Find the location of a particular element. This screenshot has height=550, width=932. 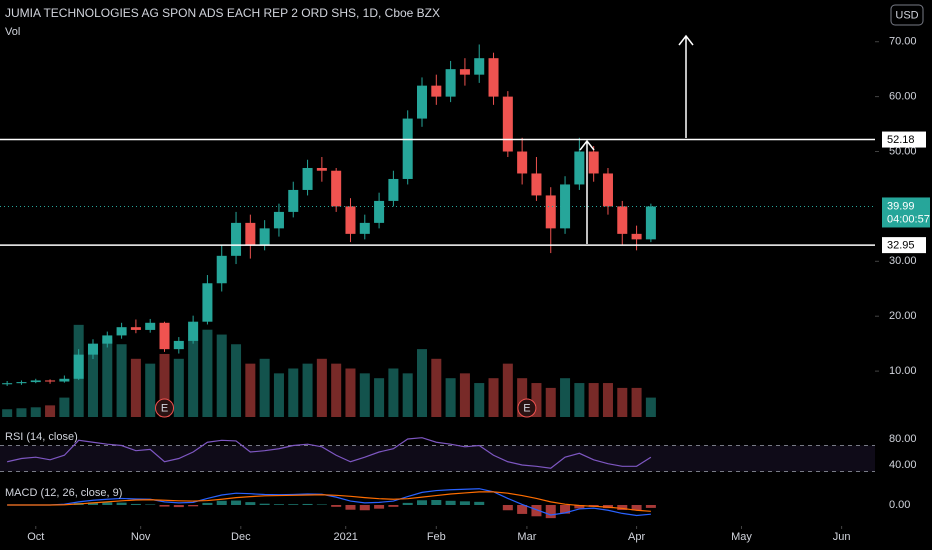

rsi-tick-label: 80.00 is located at coordinates (903, 439).